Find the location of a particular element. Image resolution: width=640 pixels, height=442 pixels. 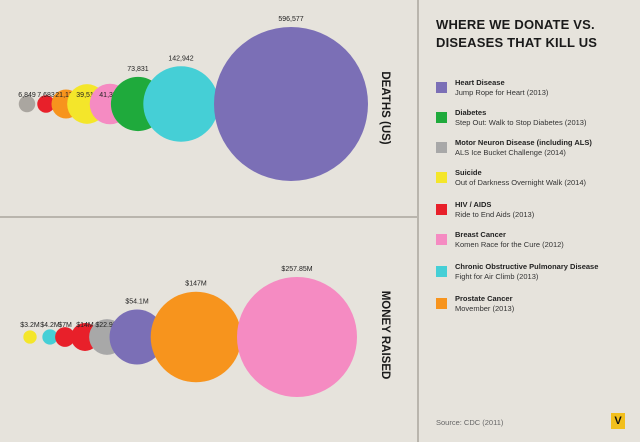

deaths-axis-title: DEATHS (US) is located at coordinates (385, 107).